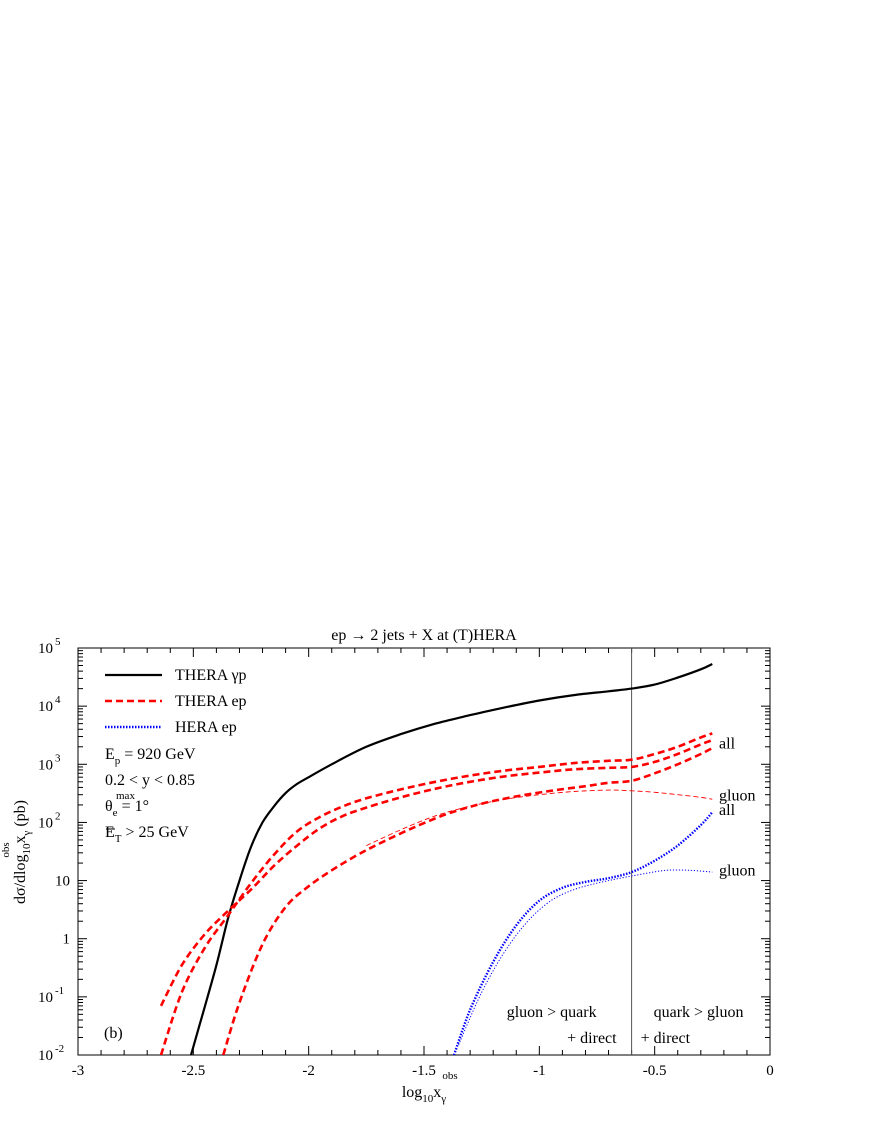 This screenshot has width=879, height=1138. What do you see at coordinates (539, 1071) in the screenshot?
I see `x-tick-label: -1` at bounding box center [539, 1071].